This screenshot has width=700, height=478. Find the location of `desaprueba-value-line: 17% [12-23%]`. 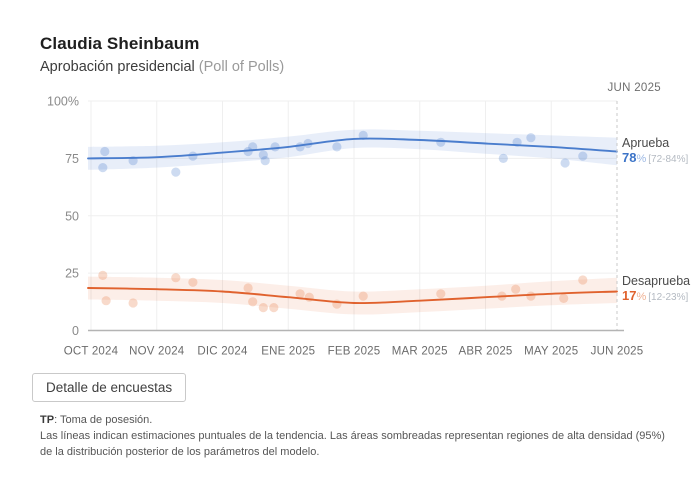

desaprueba-value-line: 17% [12-23%] is located at coordinates (656, 297).